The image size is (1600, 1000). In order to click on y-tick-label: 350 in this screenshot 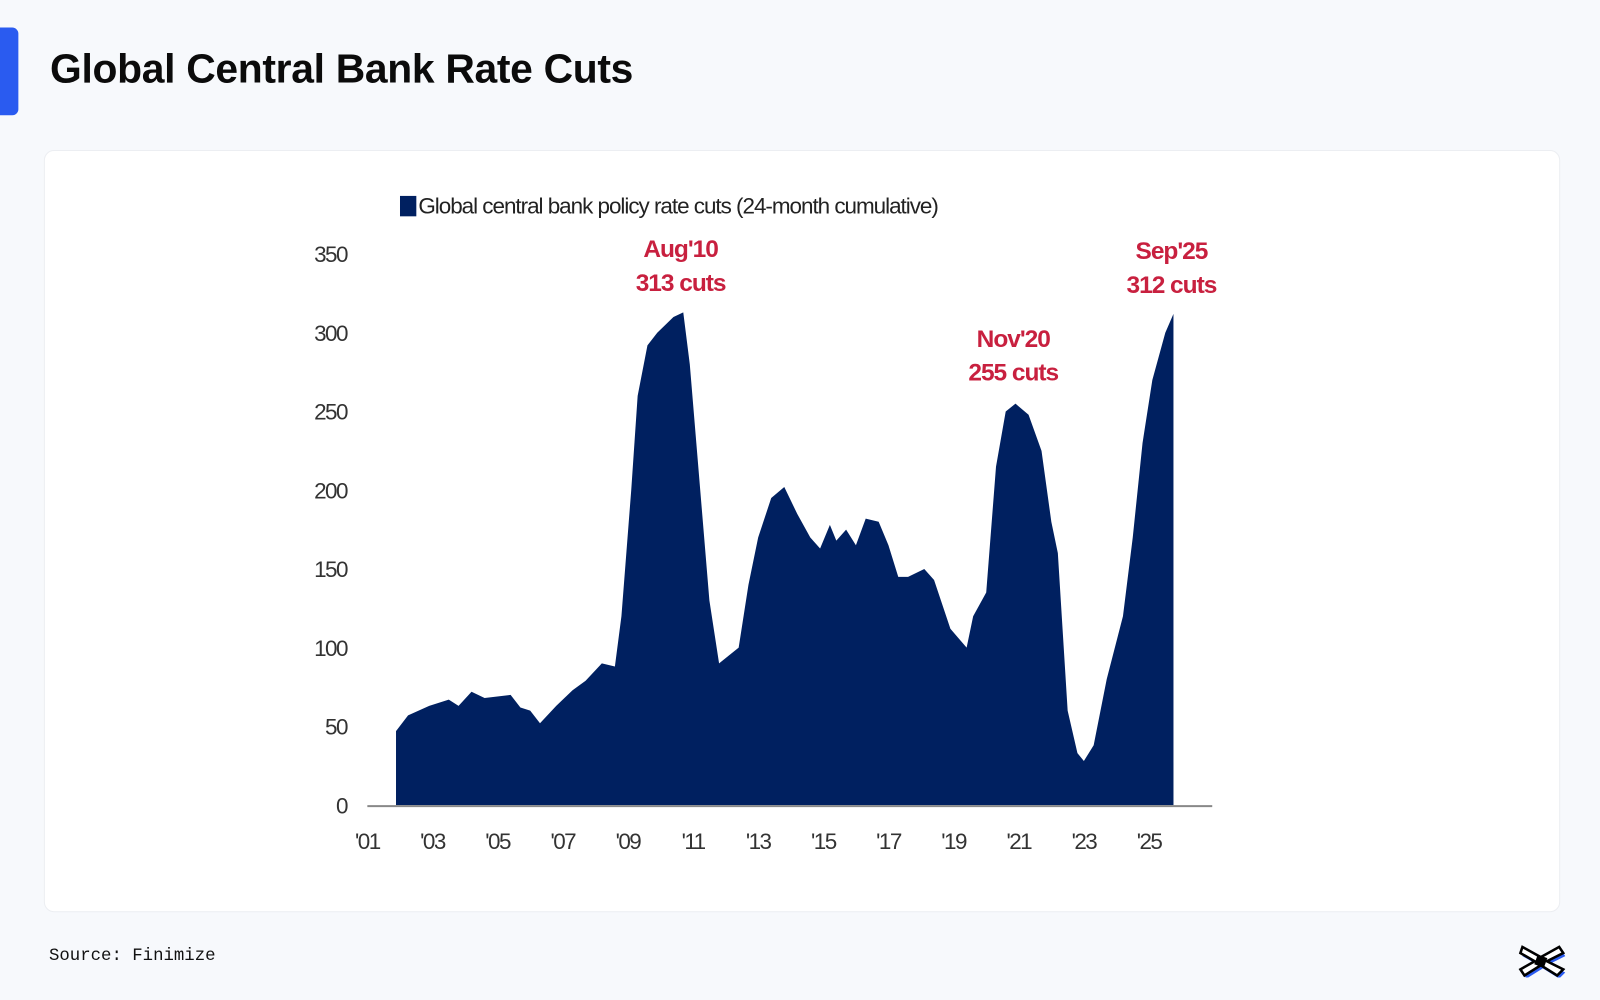, I will do `click(331, 254)`.